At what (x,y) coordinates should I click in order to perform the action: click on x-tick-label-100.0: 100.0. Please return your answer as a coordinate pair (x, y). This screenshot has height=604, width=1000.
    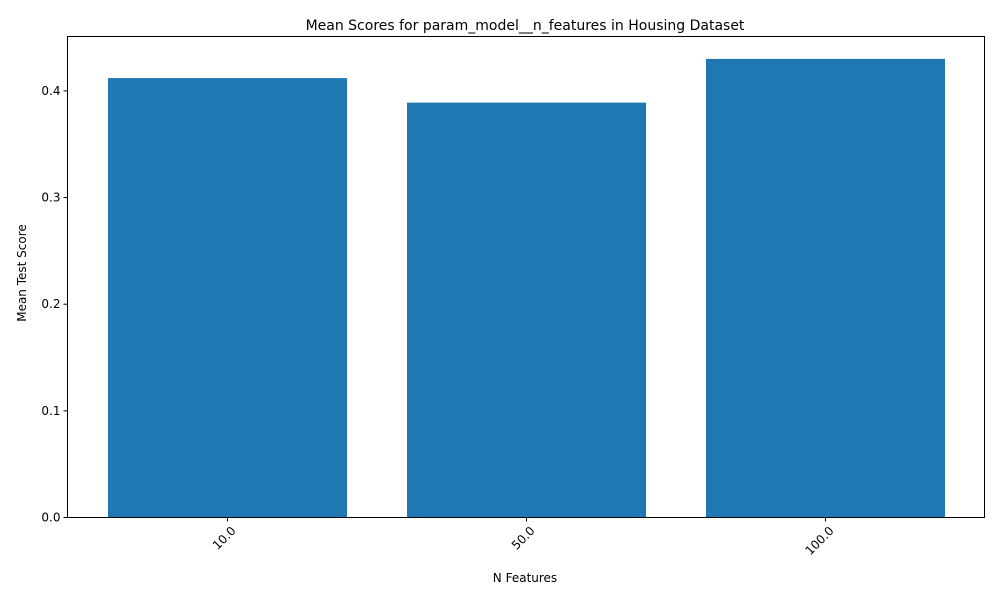
    Looking at the image, I should click on (819, 541).